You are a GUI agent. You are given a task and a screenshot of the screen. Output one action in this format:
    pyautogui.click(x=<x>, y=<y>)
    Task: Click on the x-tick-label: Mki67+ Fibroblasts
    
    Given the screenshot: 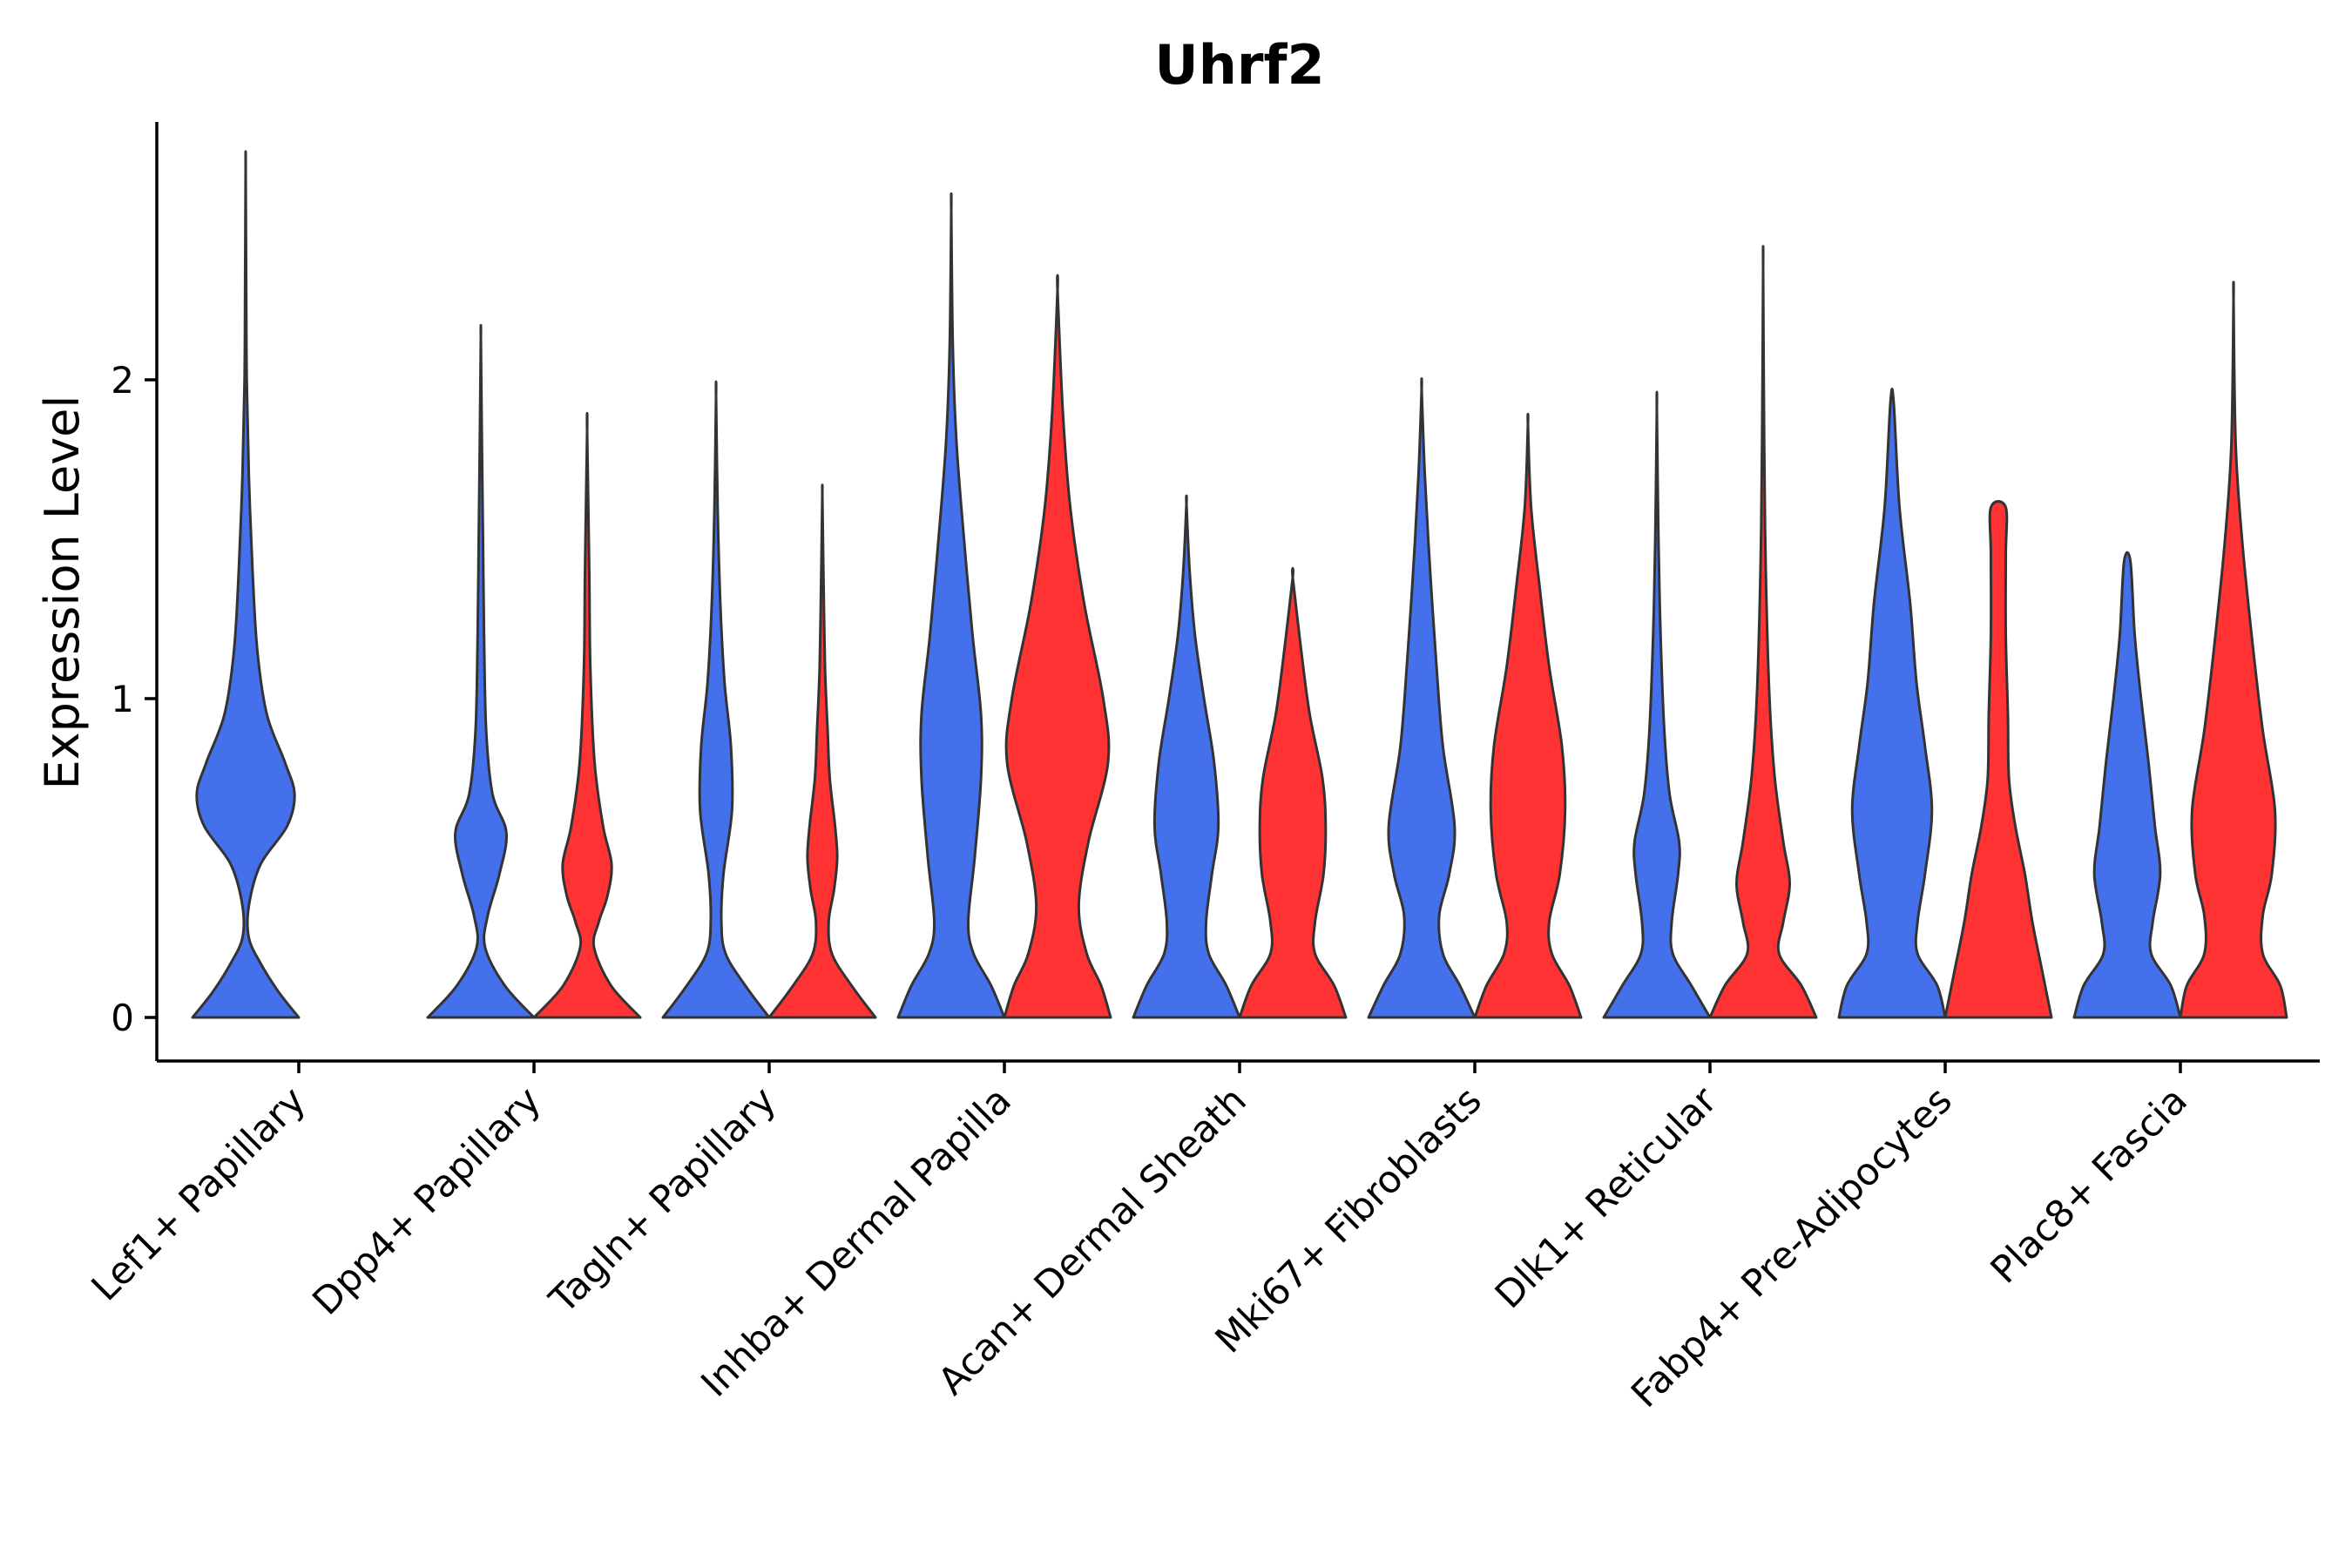 What is the action you would take?
    pyautogui.click(x=1349, y=1220)
    